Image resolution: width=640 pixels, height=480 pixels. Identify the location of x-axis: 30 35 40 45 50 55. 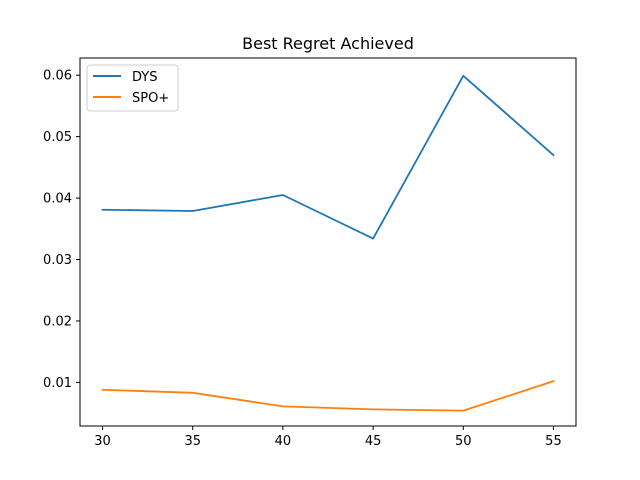
(328, 437).